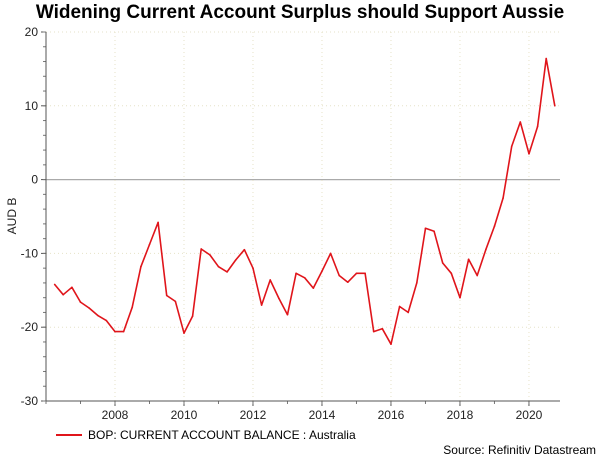 Image resolution: width=600 pixels, height=459 pixels. What do you see at coordinates (322, 415) in the screenshot?
I see `x-tick-label: 2014` at bounding box center [322, 415].